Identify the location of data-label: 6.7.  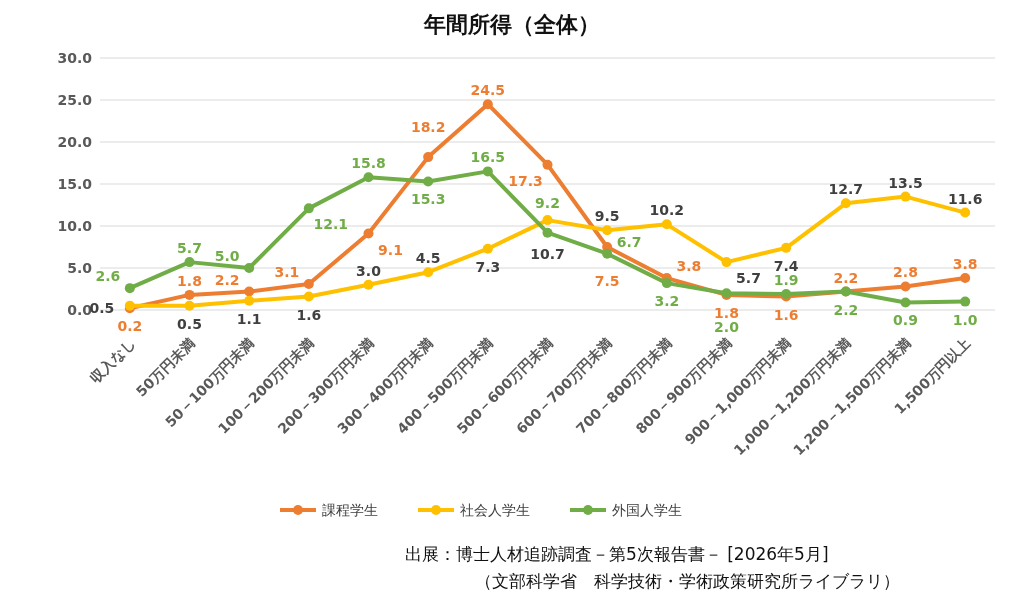
(629, 241).